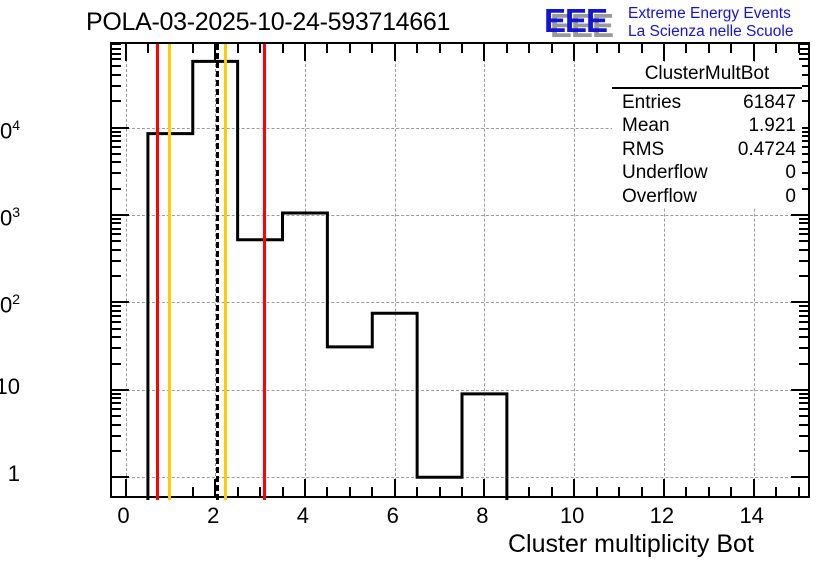 This screenshot has height=572, width=836. Describe the element at coordinates (769, 102) in the screenshot. I see `stats-row-value: 61847` at that location.